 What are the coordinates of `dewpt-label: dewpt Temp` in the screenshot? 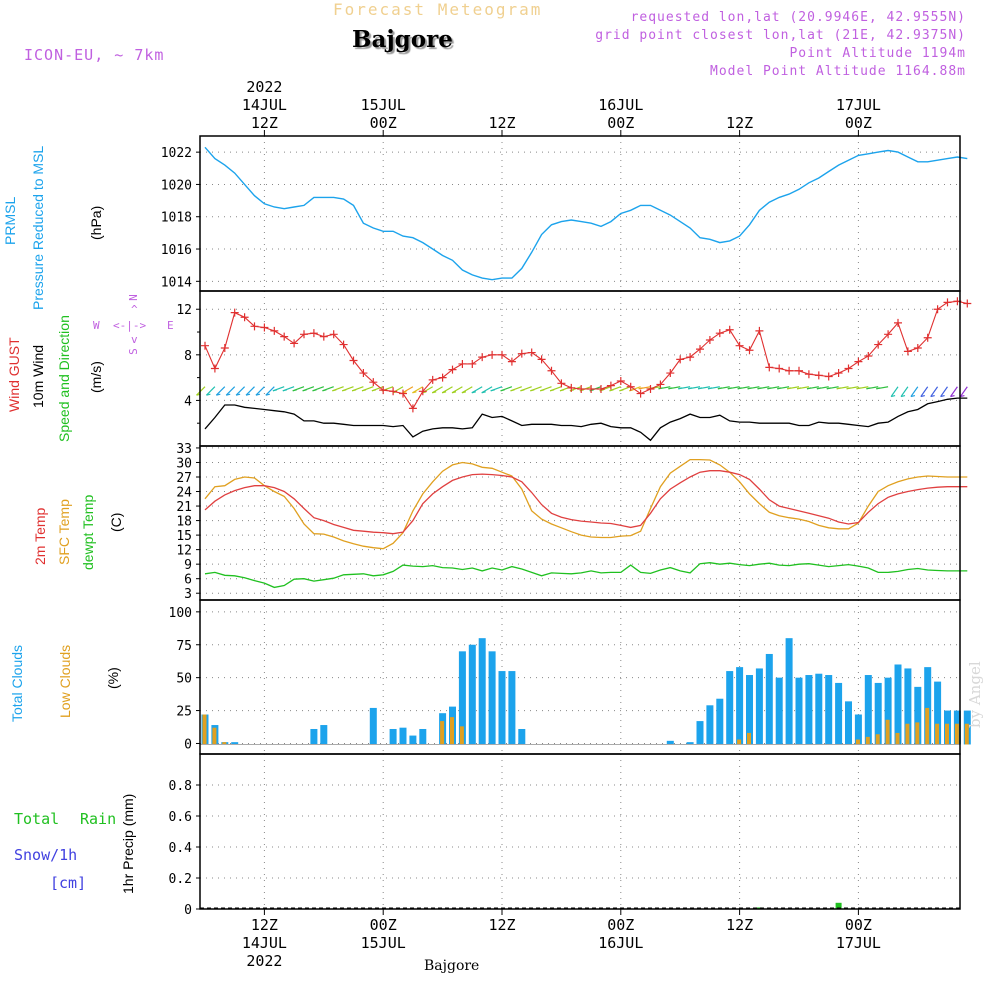 It's located at (88, 532).